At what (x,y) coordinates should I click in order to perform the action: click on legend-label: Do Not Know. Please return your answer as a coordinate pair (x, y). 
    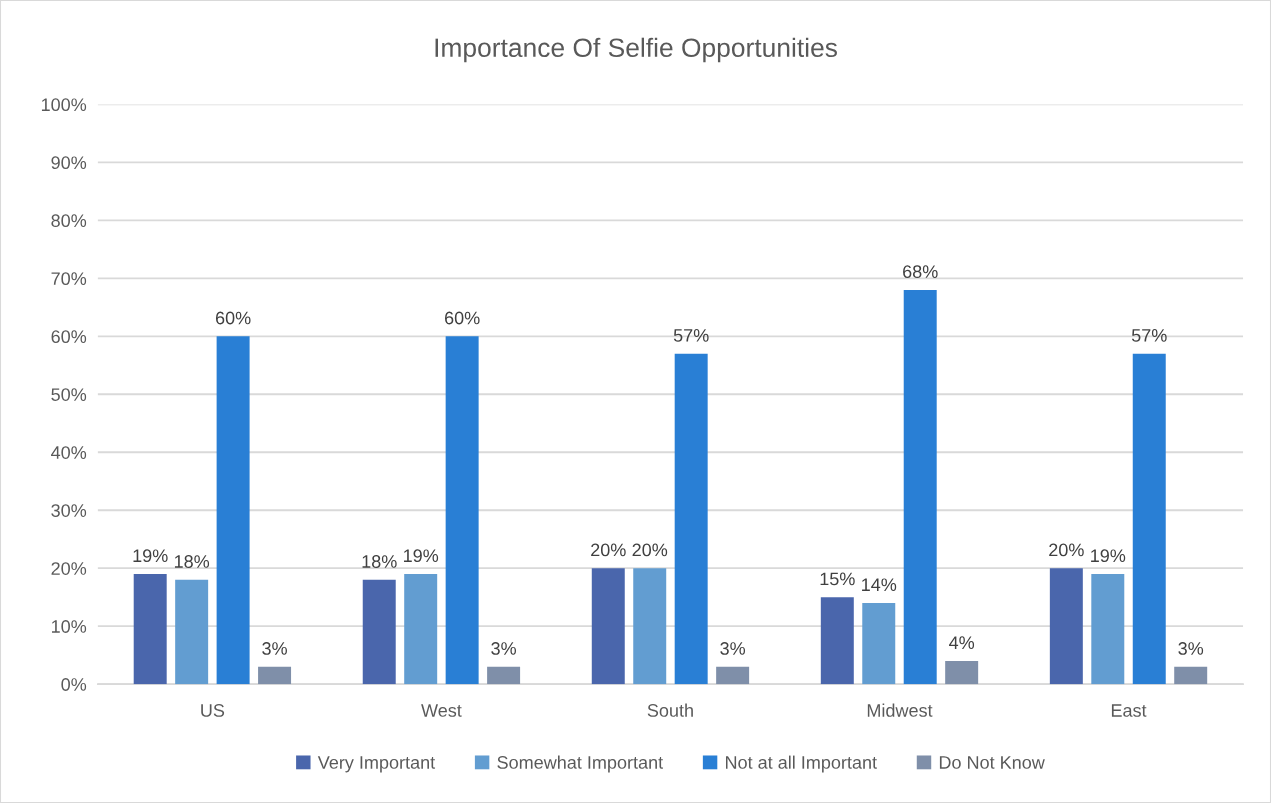
    Looking at the image, I should click on (992, 762).